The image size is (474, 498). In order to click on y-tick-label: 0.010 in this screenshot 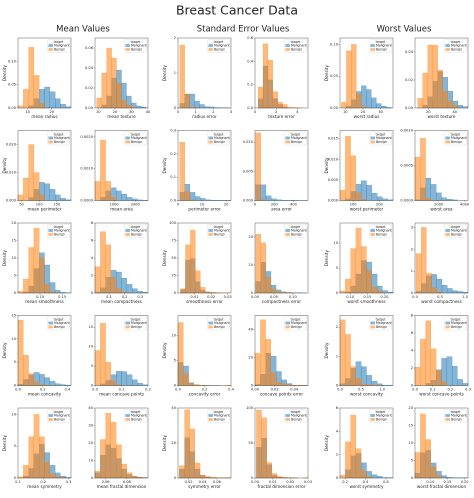, I will do `click(11, 173)`.